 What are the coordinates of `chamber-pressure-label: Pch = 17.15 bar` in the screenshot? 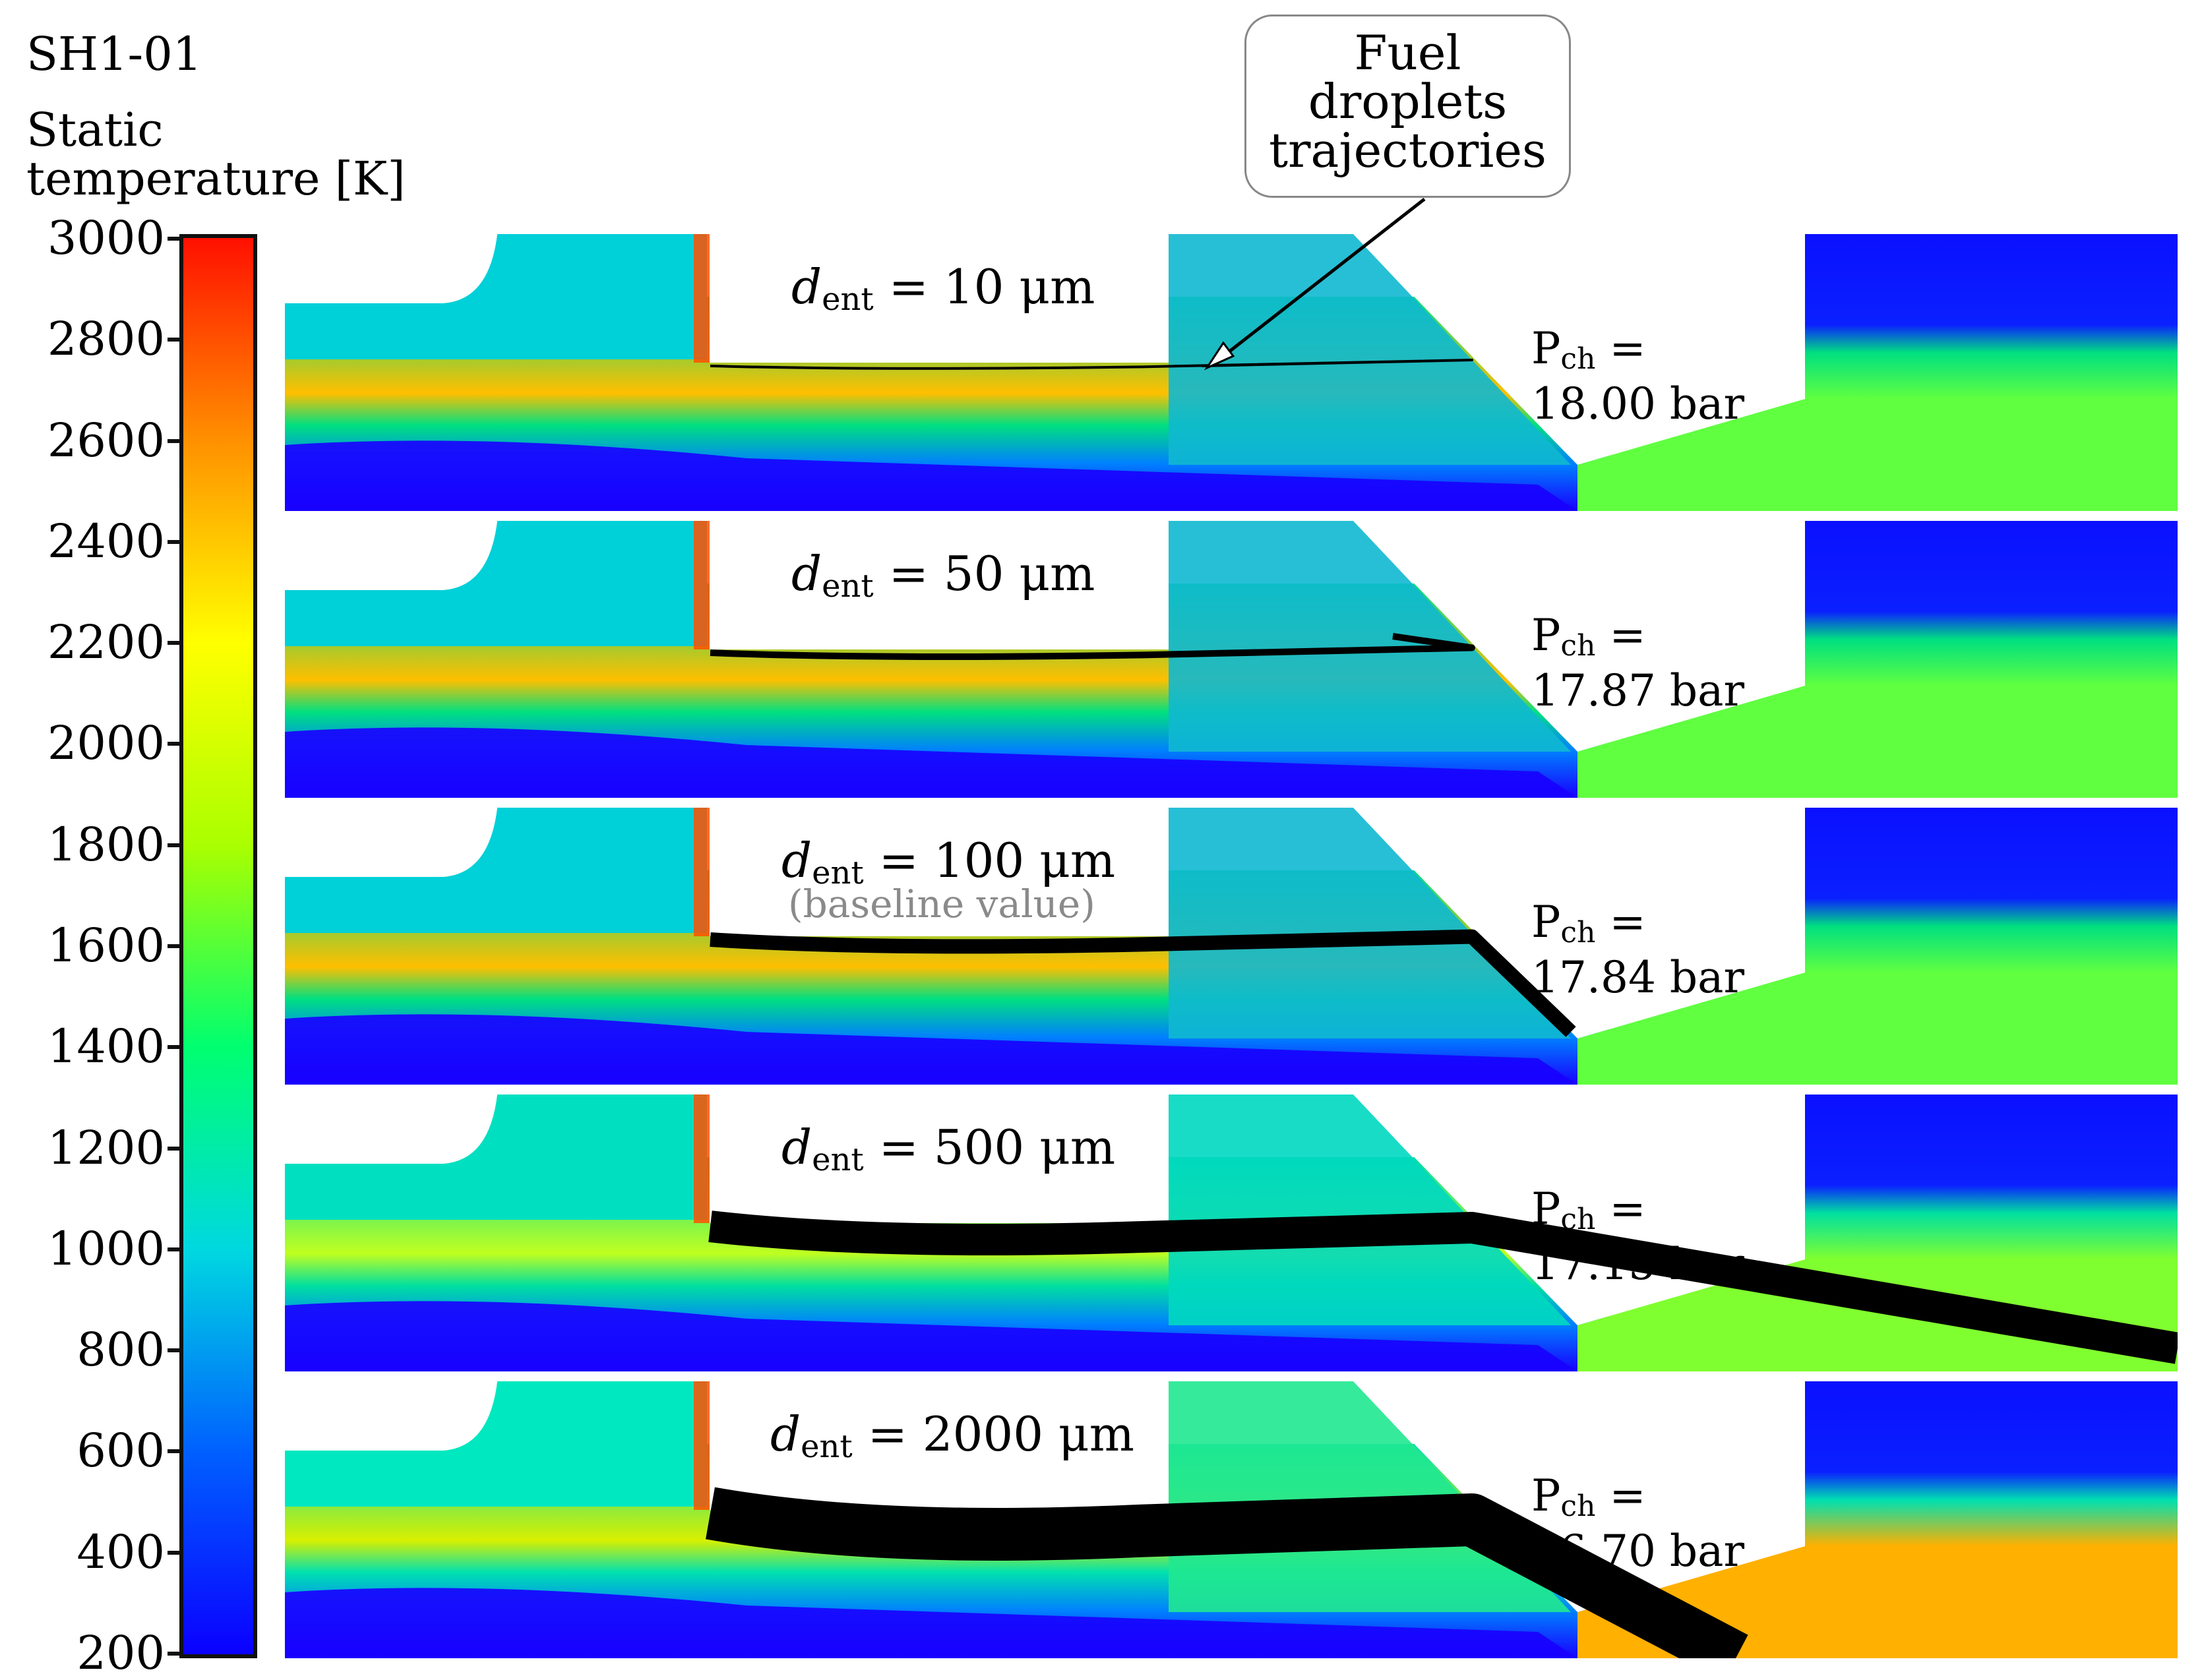 It's located at (1637, 1237).